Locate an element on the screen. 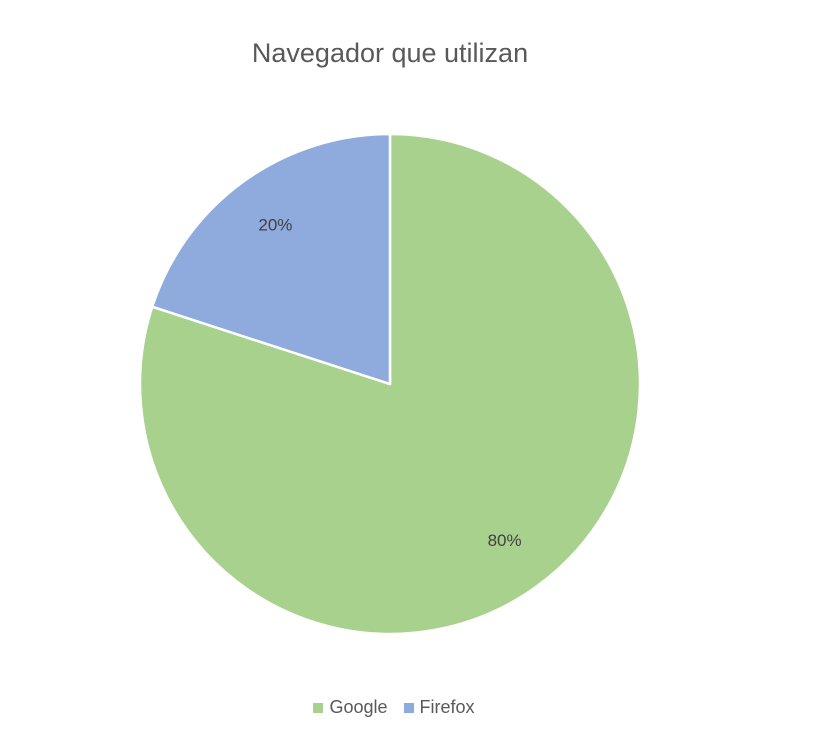 The height and width of the screenshot is (754, 831). legend-item-google: Google is located at coordinates (350, 707).